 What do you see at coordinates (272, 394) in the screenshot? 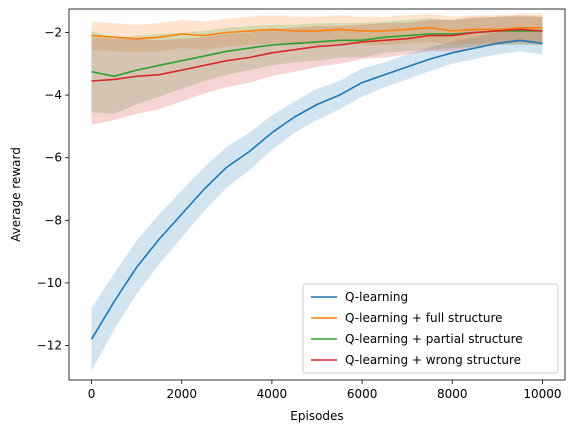
I see `x-tick-label: 4000` at bounding box center [272, 394].